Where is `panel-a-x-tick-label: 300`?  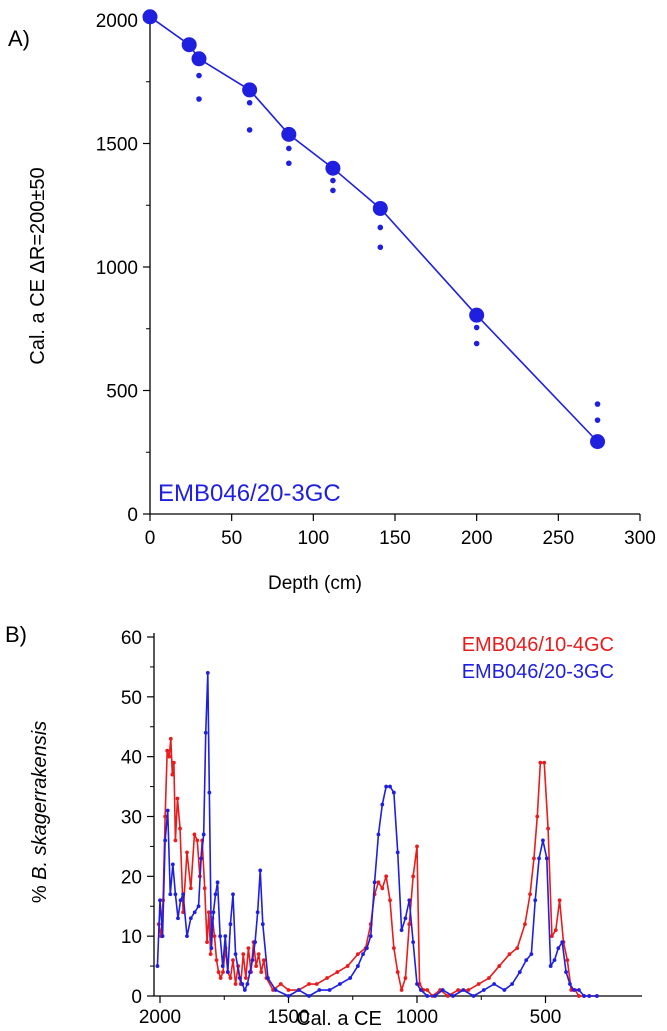 panel-a-x-tick-label: 300 is located at coordinates (640, 538).